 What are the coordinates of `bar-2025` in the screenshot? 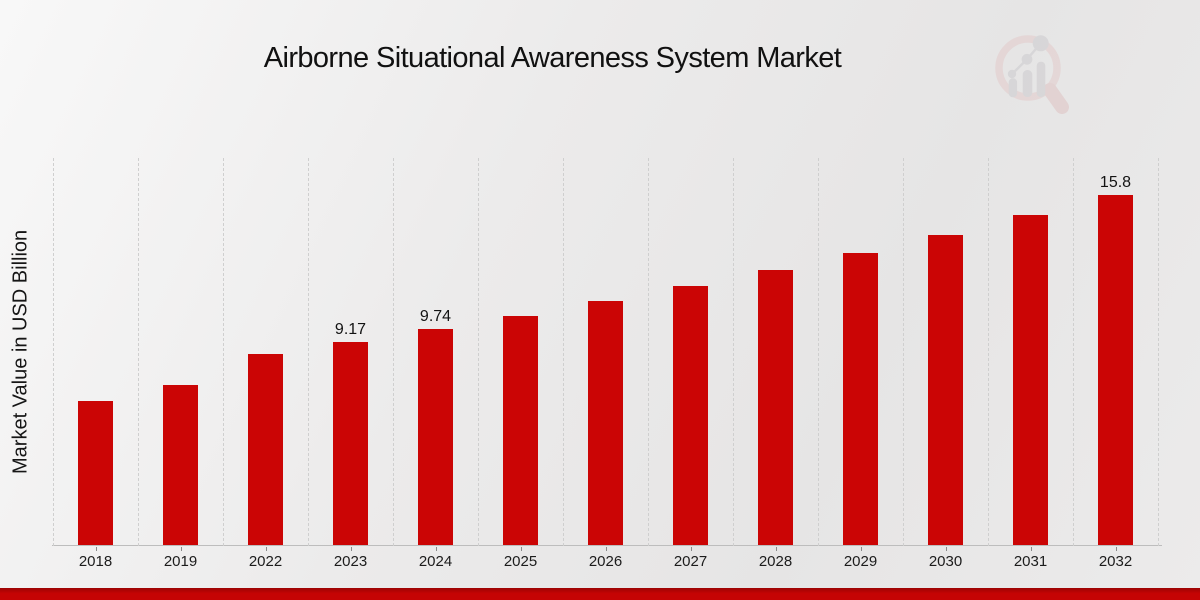 It's located at (520, 430).